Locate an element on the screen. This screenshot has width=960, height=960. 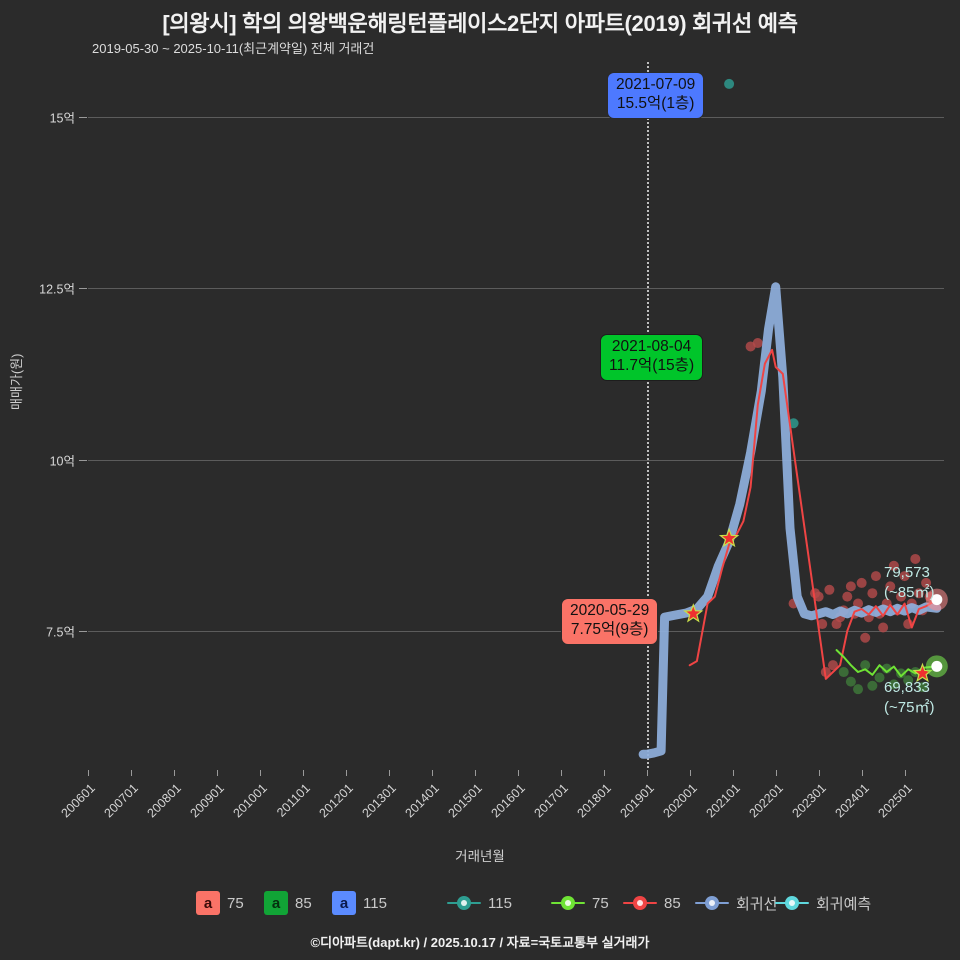
legend-series-label: 115 is located at coordinates (500, 903).